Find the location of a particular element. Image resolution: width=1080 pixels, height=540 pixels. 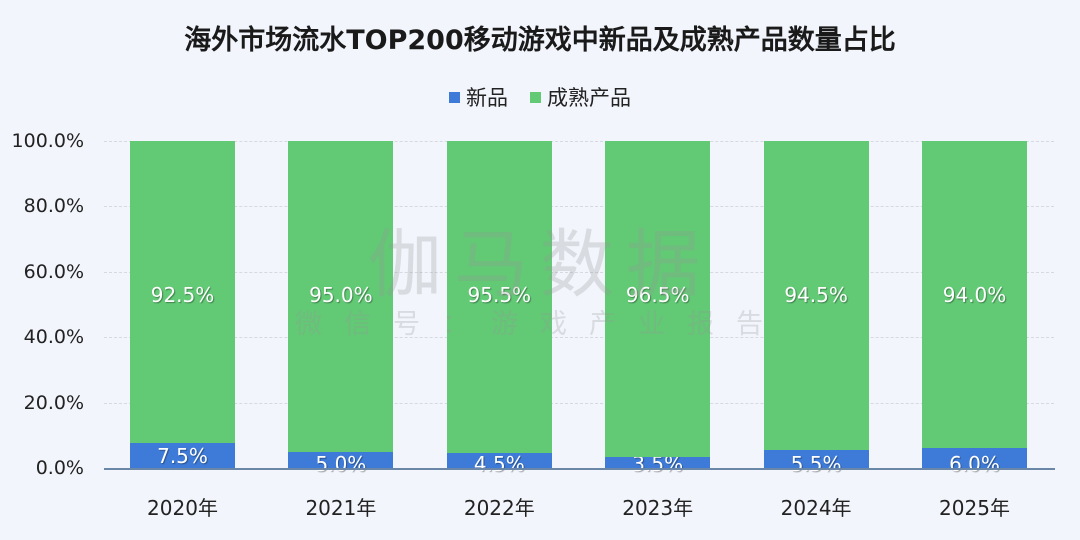

data-label: 5.0% is located at coordinates (341, 464).